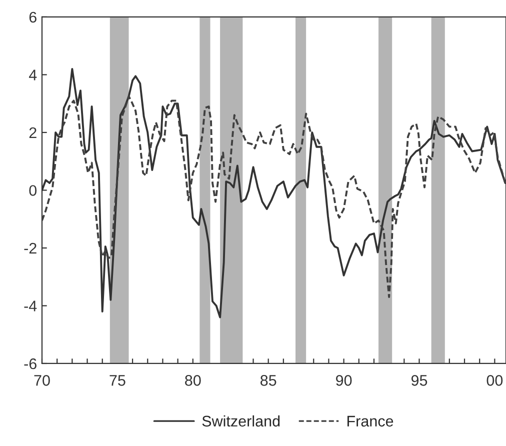 The image size is (506, 446). Describe the element at coordinates (33, 190) in the screenshot. I see `y-tick-label: 0` at that location.